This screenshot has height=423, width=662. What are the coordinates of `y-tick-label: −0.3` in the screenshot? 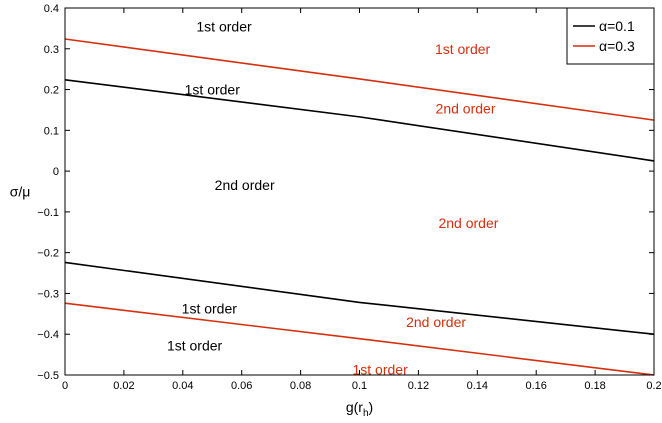 It's located at (48, 294).